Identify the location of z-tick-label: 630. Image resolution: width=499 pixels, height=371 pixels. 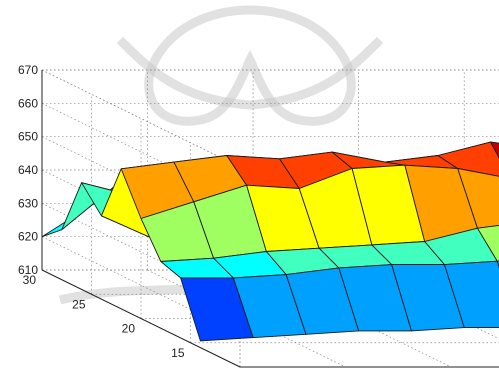
(28, 203).